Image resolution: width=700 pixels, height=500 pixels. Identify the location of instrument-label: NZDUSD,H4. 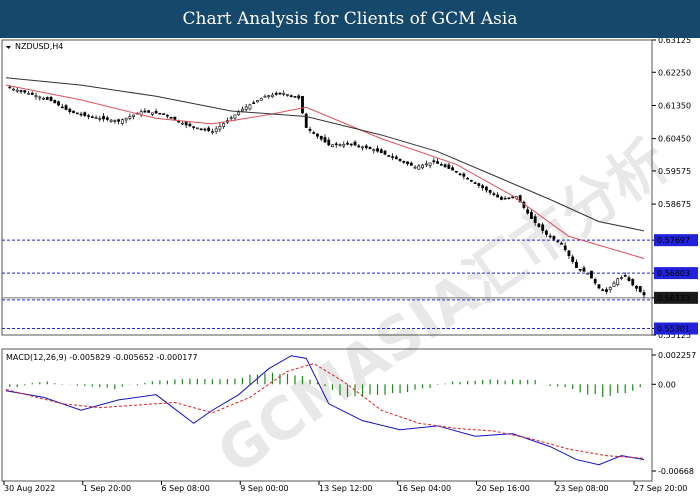
(39, 46).